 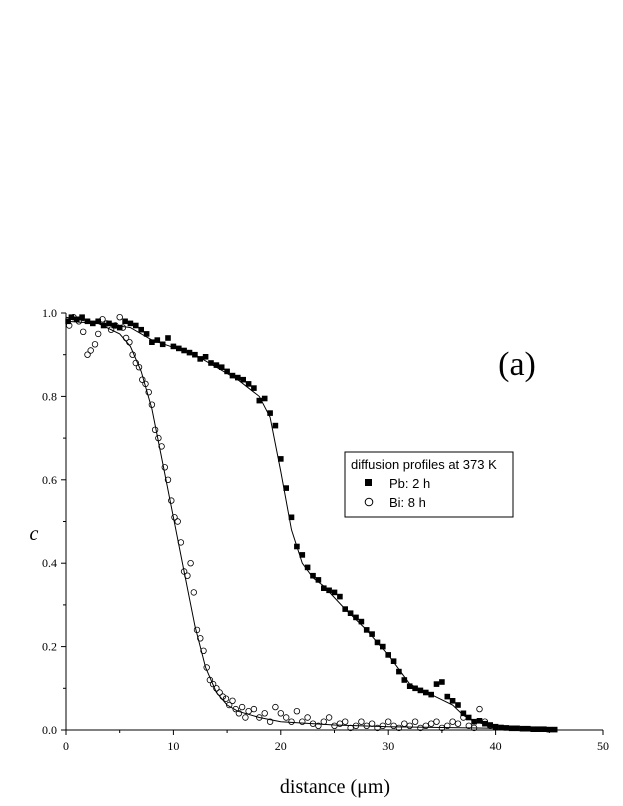 I want to click on y-tick-label: 0.0, so click(x=49, y=730).